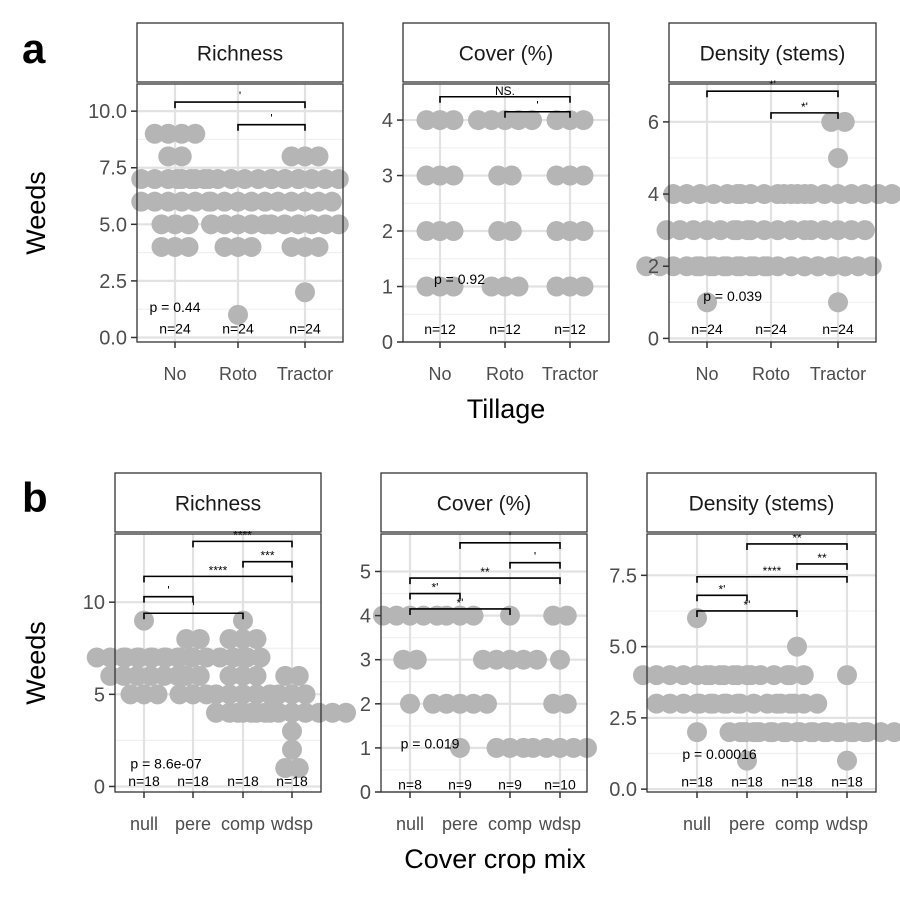 This screenshot has width=900, height=900. I want to click on x-axis-title: Tillage, so click(506, 409).